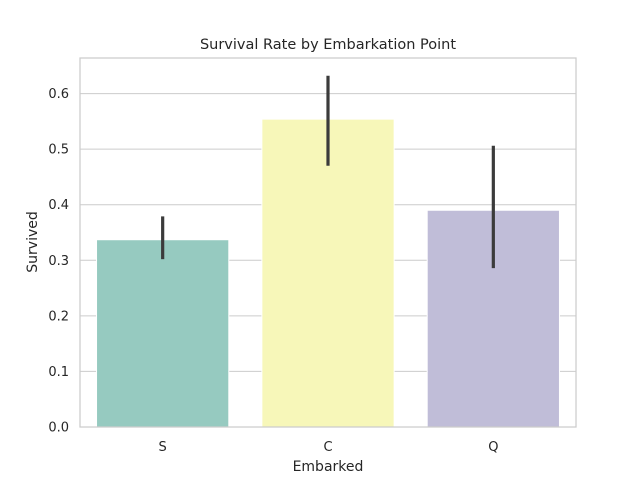 The image size is (640, 484). I want to click on chart-title: Survival Rate by Embarkation Point, so click(328, 45).